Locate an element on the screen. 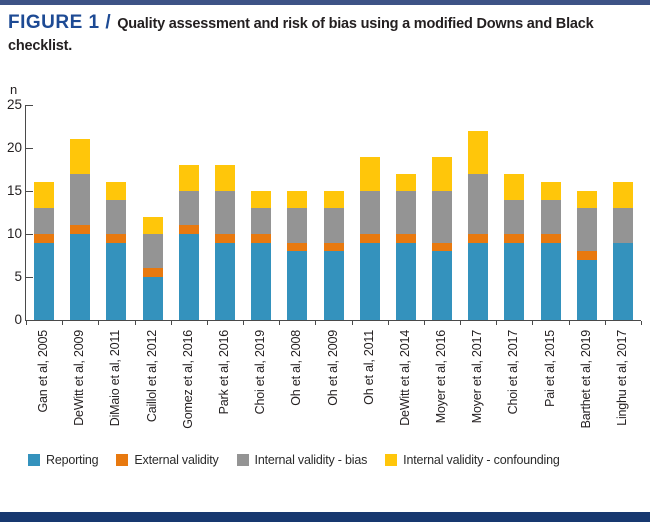 The height and width of the screenshot is (522, 650). legend-item: External validity is located at coordinates (167, 460).